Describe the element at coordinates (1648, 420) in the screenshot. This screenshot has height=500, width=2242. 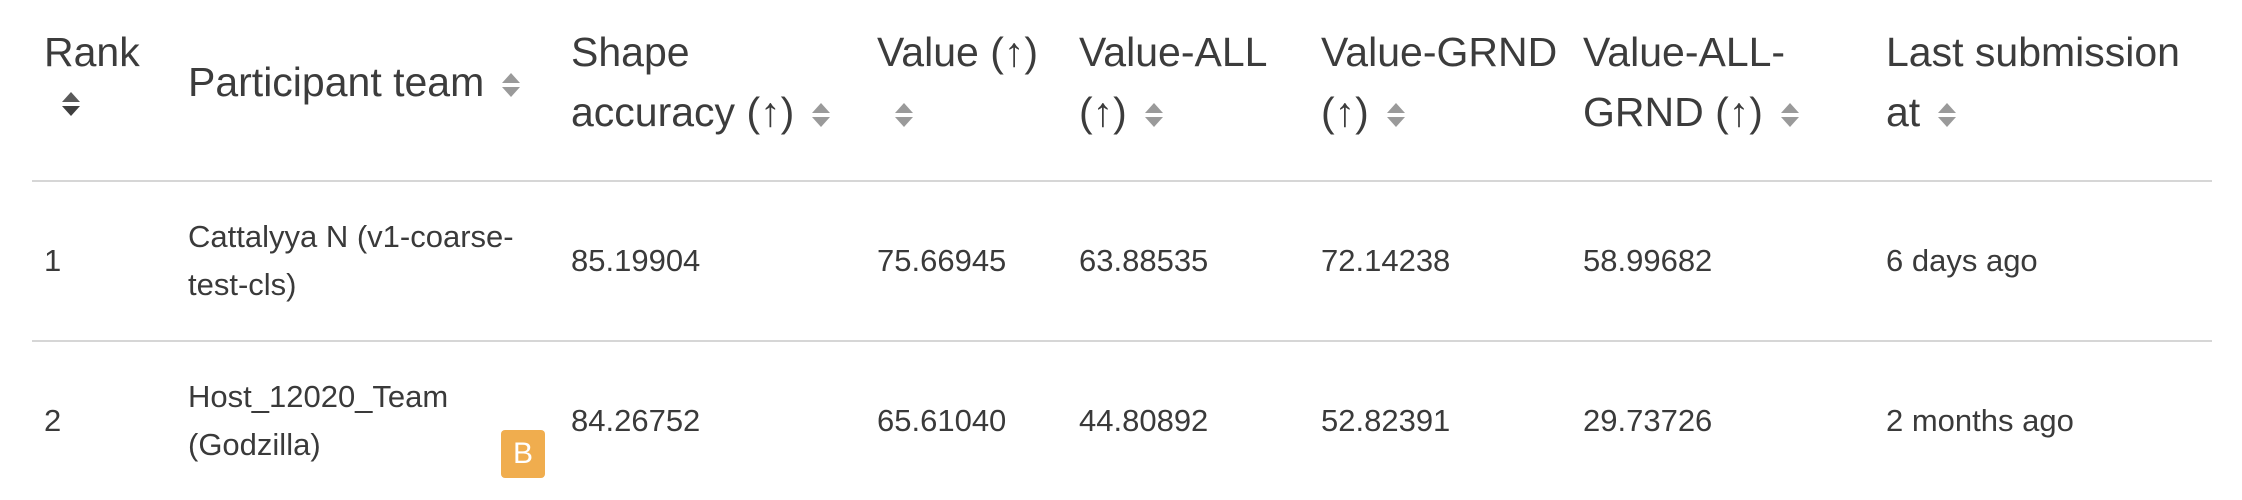
I see `value-all-grnd-cell: 29.73726` at that location.